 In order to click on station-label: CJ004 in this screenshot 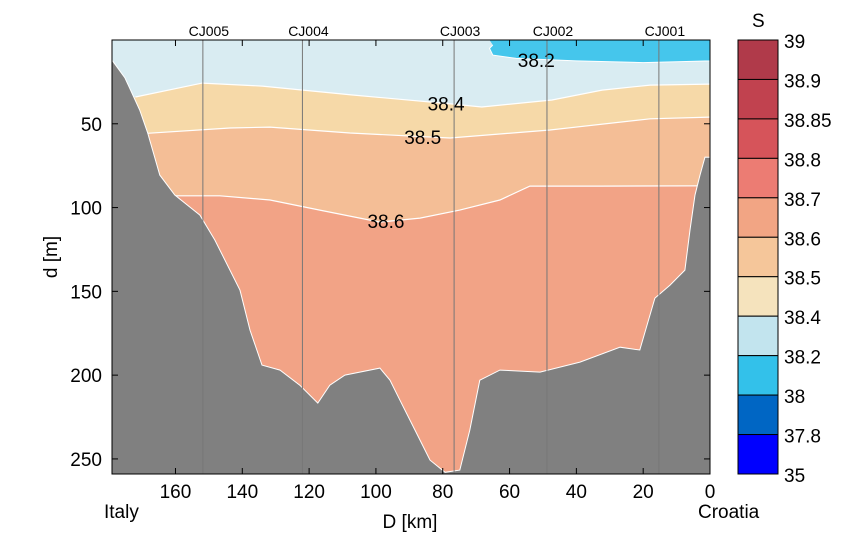, I will do `click(308, 31)`.